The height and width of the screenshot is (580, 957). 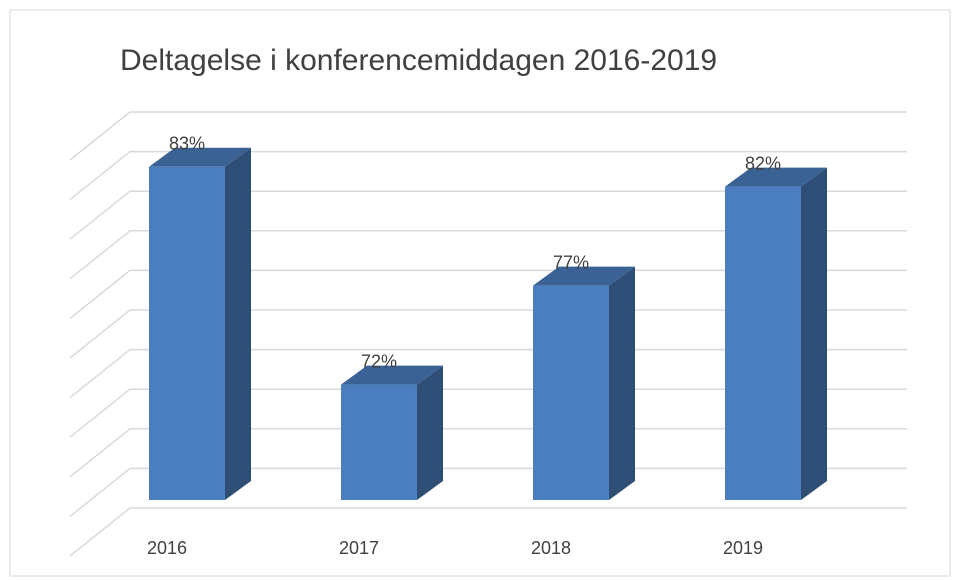 What do you see at coordinates (187, 144) in the screenshot?
I see `data-label: 83%` at bounding box center [187, 144].